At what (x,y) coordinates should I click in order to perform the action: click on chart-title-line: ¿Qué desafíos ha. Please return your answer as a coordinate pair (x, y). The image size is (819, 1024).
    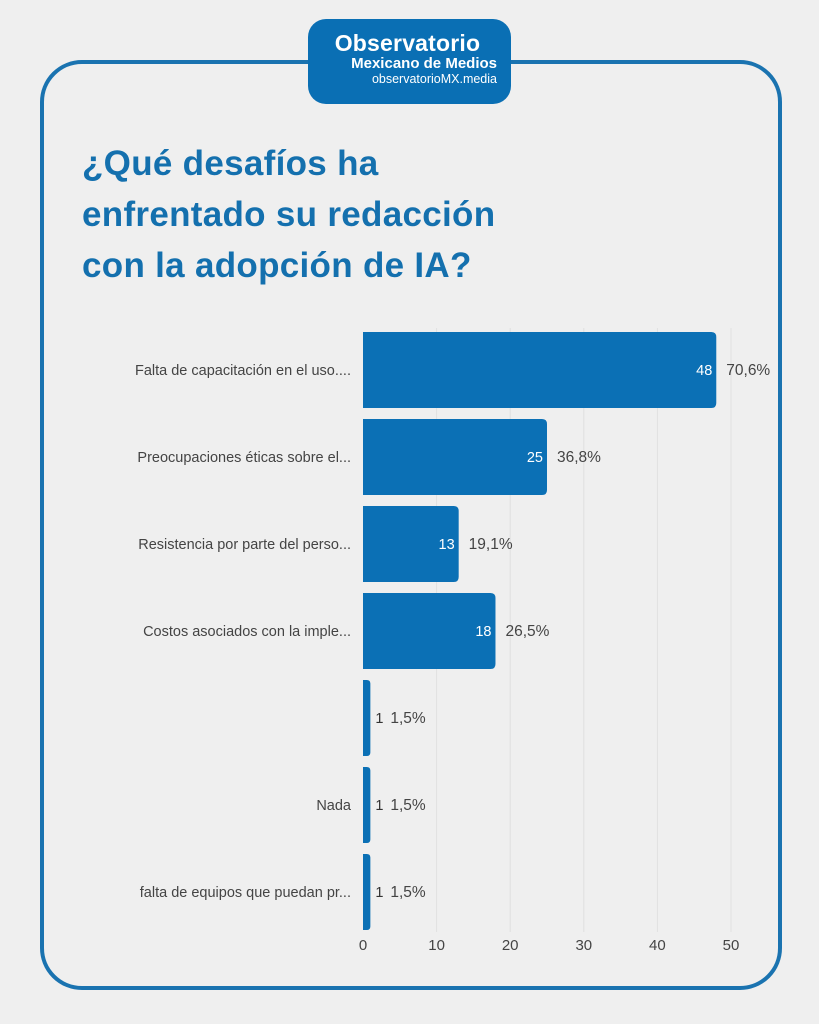
    Looking at the image, I should click on (230, 163).